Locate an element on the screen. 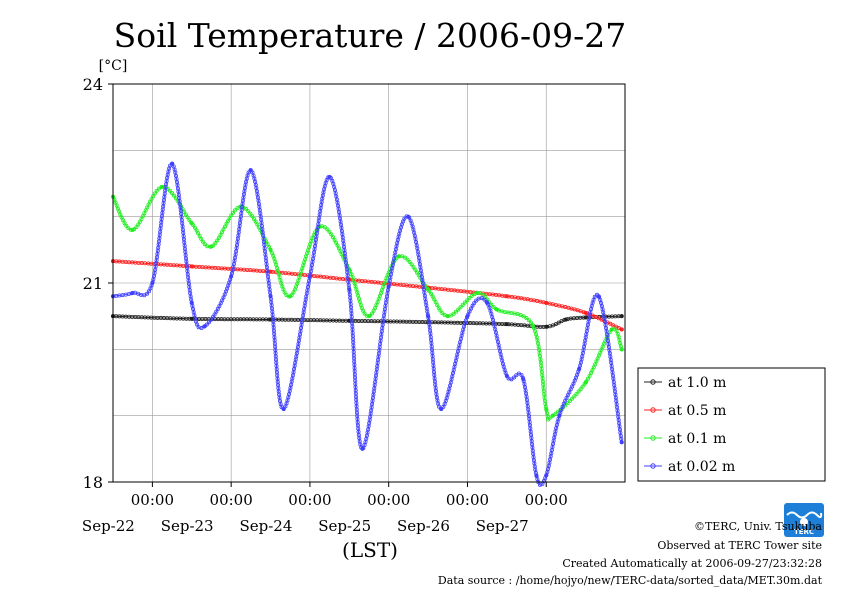 This screenshot has height=595, width=842. y-tick-label: 21 is located at coordinates (93, 283).